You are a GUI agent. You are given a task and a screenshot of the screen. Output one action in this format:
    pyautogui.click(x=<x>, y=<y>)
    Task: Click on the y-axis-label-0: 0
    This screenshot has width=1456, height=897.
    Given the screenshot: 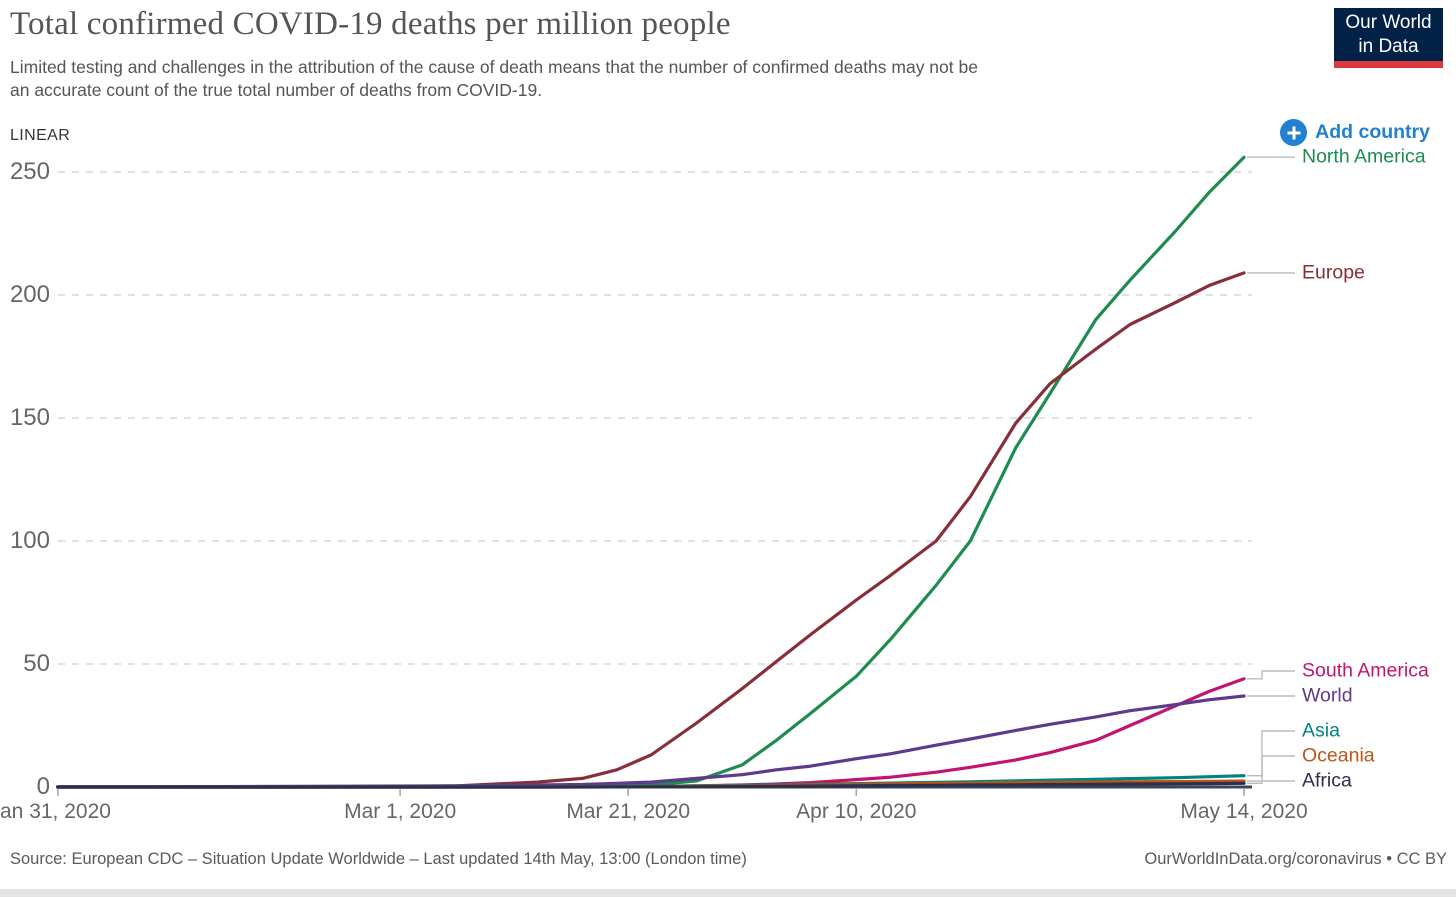 What is the action you would take?
    pyautogui.click(x=43, y=786)
    